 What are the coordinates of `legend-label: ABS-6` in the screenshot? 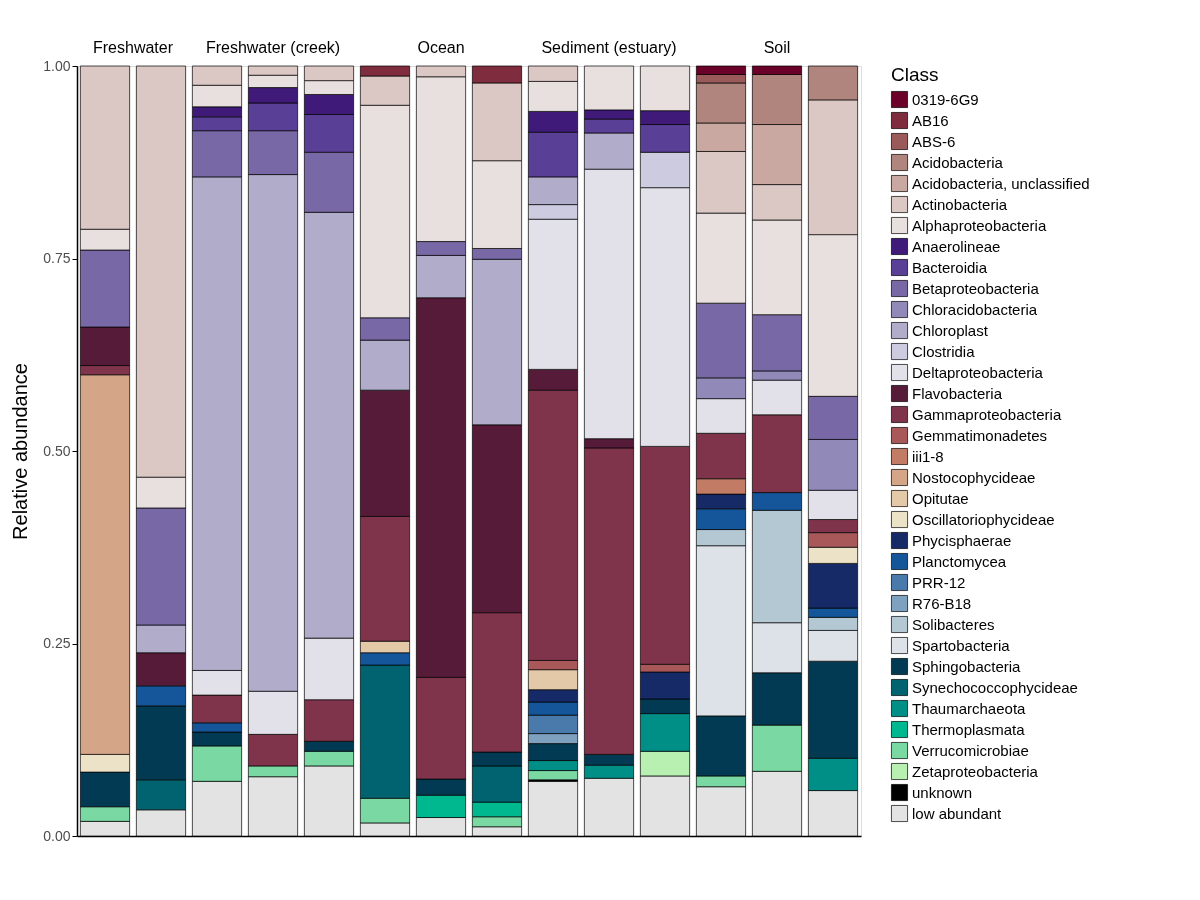 It's located at (934, 141).